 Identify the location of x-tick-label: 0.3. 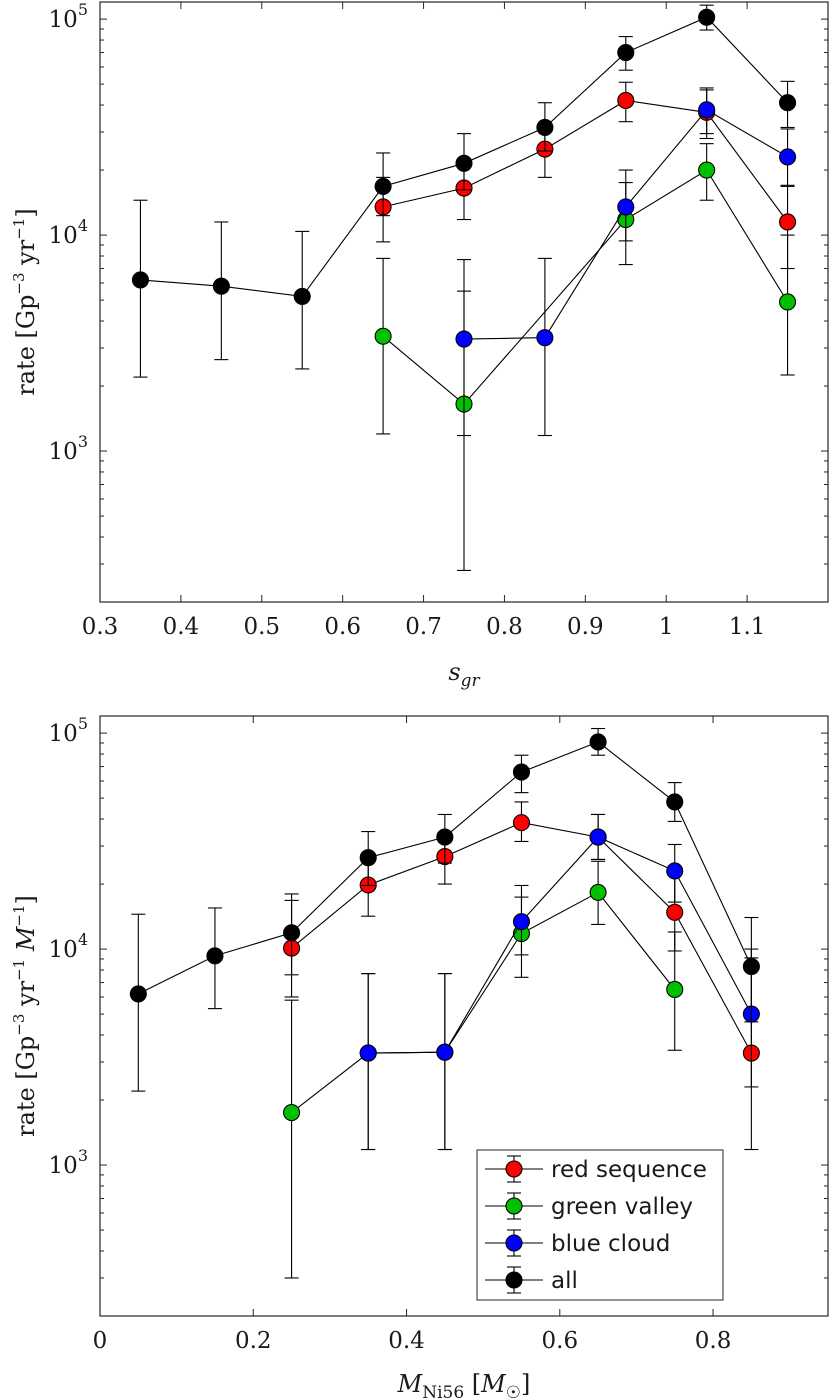
(100, 627).